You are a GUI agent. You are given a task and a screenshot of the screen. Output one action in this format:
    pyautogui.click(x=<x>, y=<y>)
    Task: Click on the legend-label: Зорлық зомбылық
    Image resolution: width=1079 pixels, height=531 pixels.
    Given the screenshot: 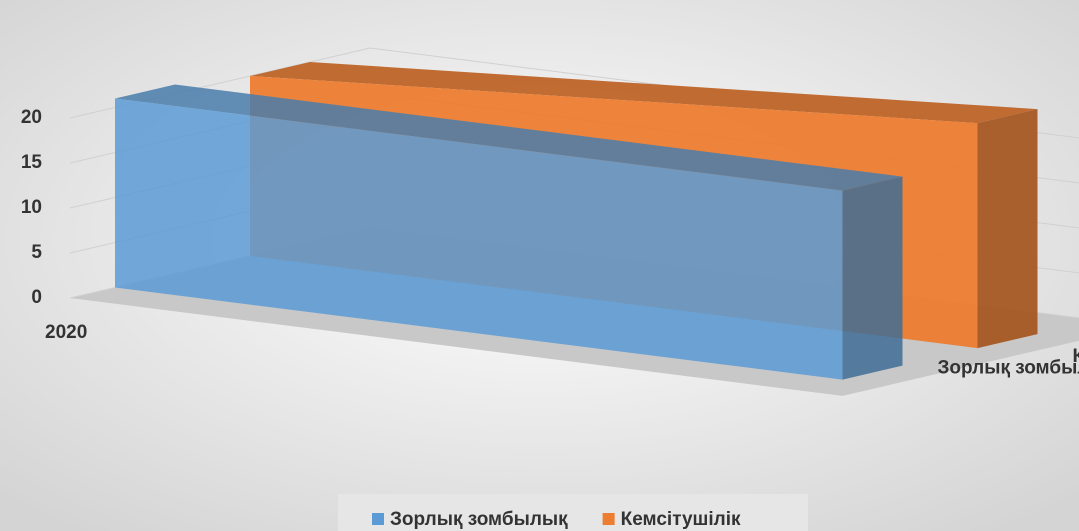 What is the action you would take?
    pyautogui.click(x=479, y=519)
    